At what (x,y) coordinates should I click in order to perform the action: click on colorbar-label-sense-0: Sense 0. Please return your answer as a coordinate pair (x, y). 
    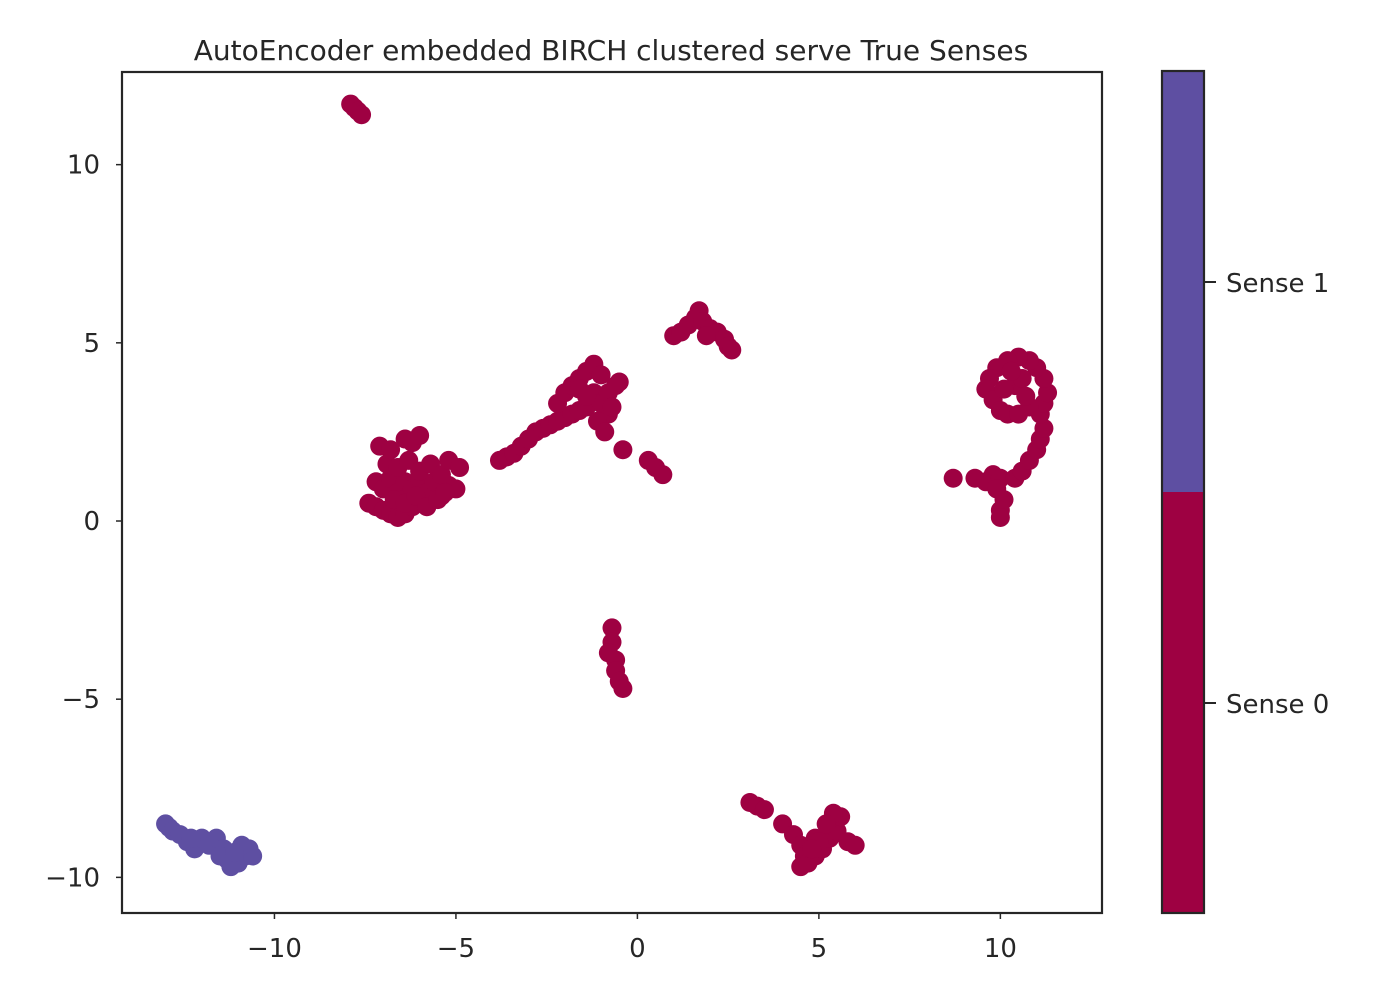
    Looking at the image, I should click on (1277, 705).